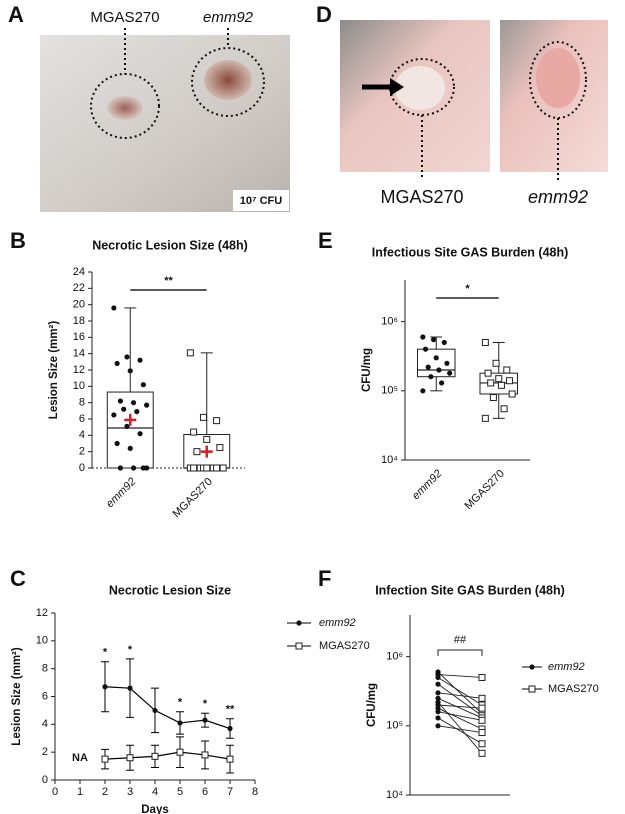 The width and height of the screenshot is (625, 814). I want to click on significance-label: ##, so click(460, 640).